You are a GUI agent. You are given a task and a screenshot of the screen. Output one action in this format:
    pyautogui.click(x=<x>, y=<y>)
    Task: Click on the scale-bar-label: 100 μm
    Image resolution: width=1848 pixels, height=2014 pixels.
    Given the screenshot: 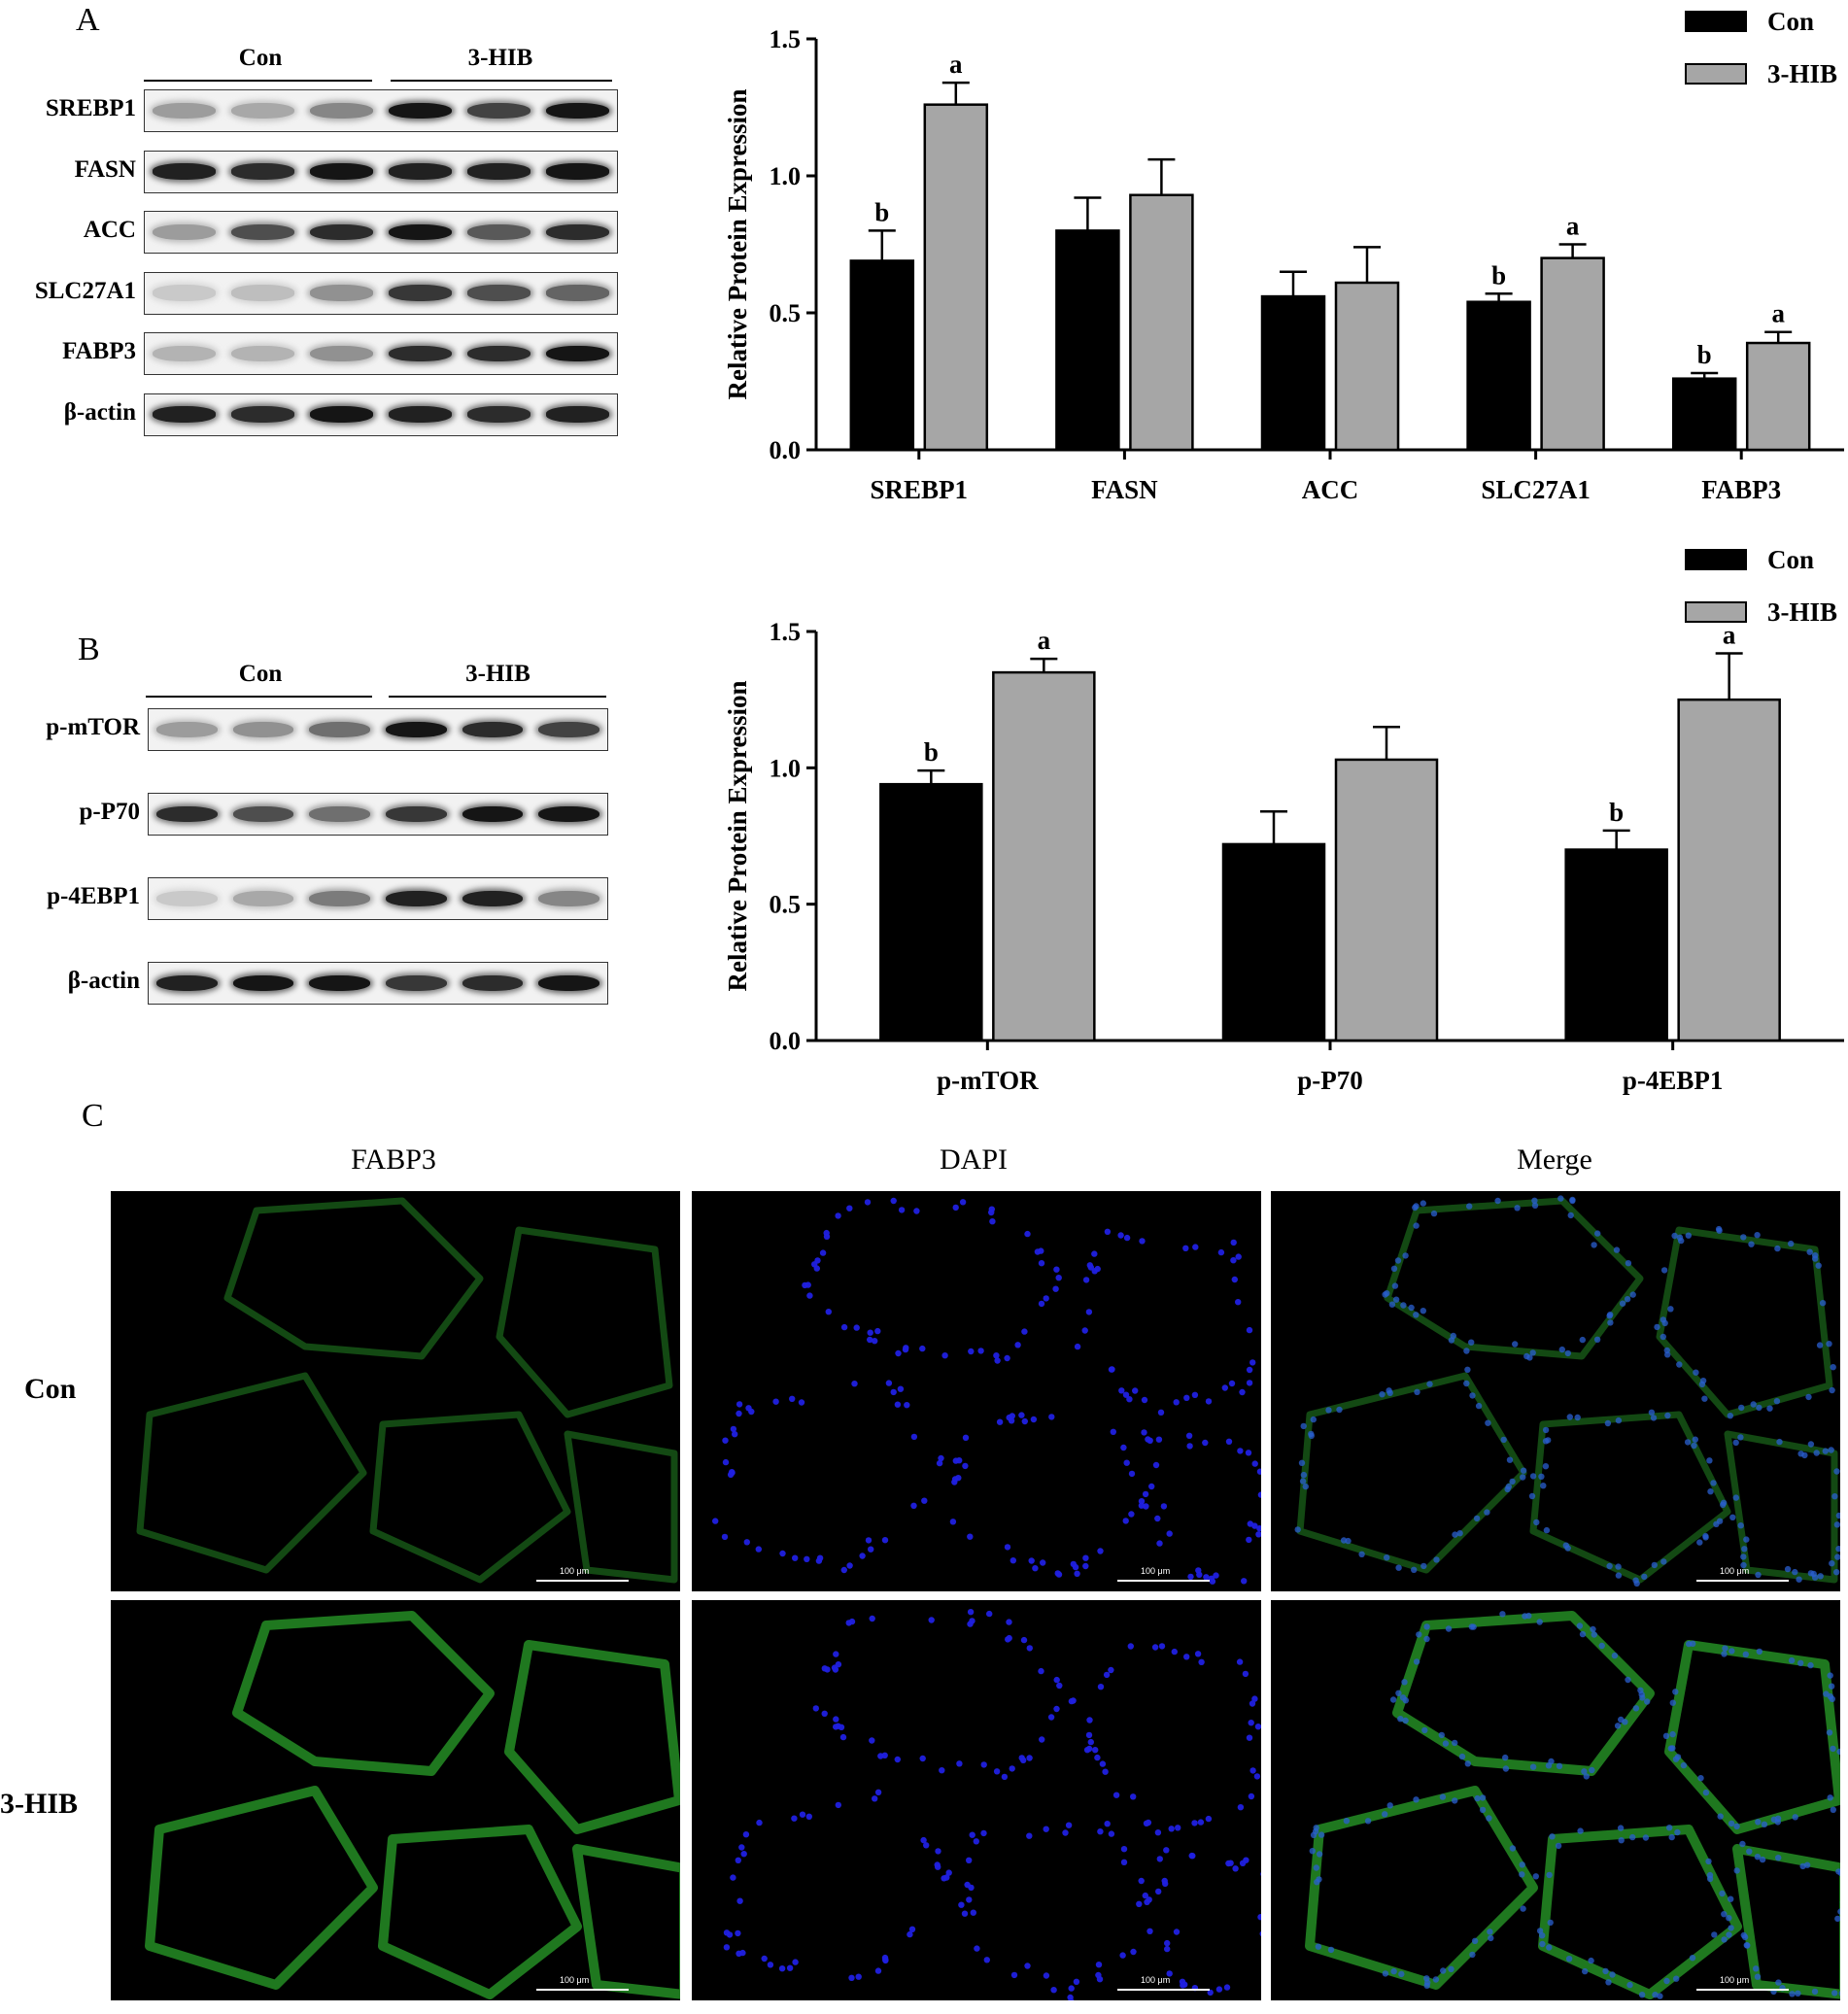 What is the action you would take?
    pyautogui.click(x=575, y=1980)
    